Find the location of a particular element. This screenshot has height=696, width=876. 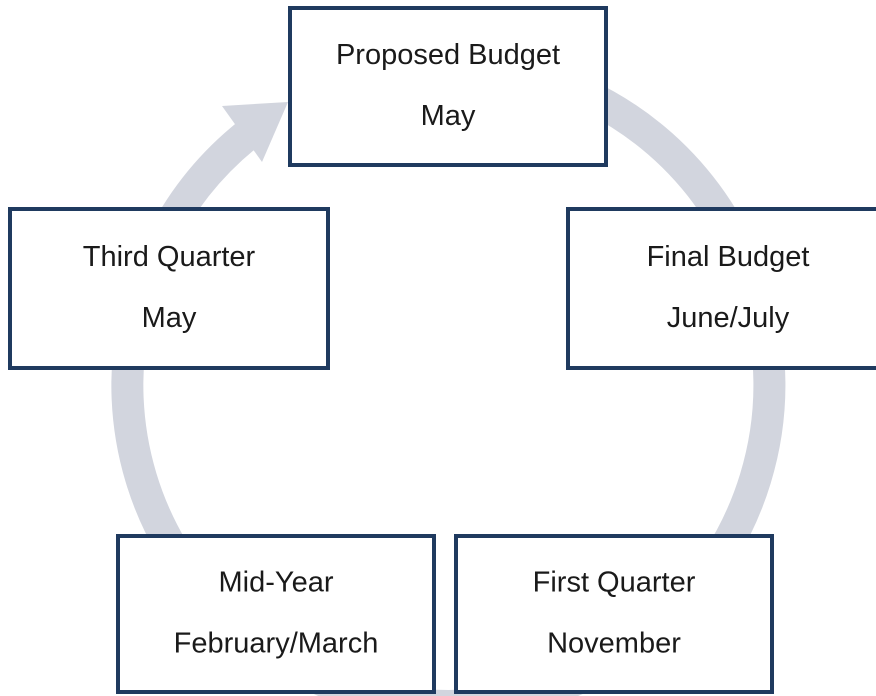

stage-label: Proposed Budget is located at coordinates (448, 55).